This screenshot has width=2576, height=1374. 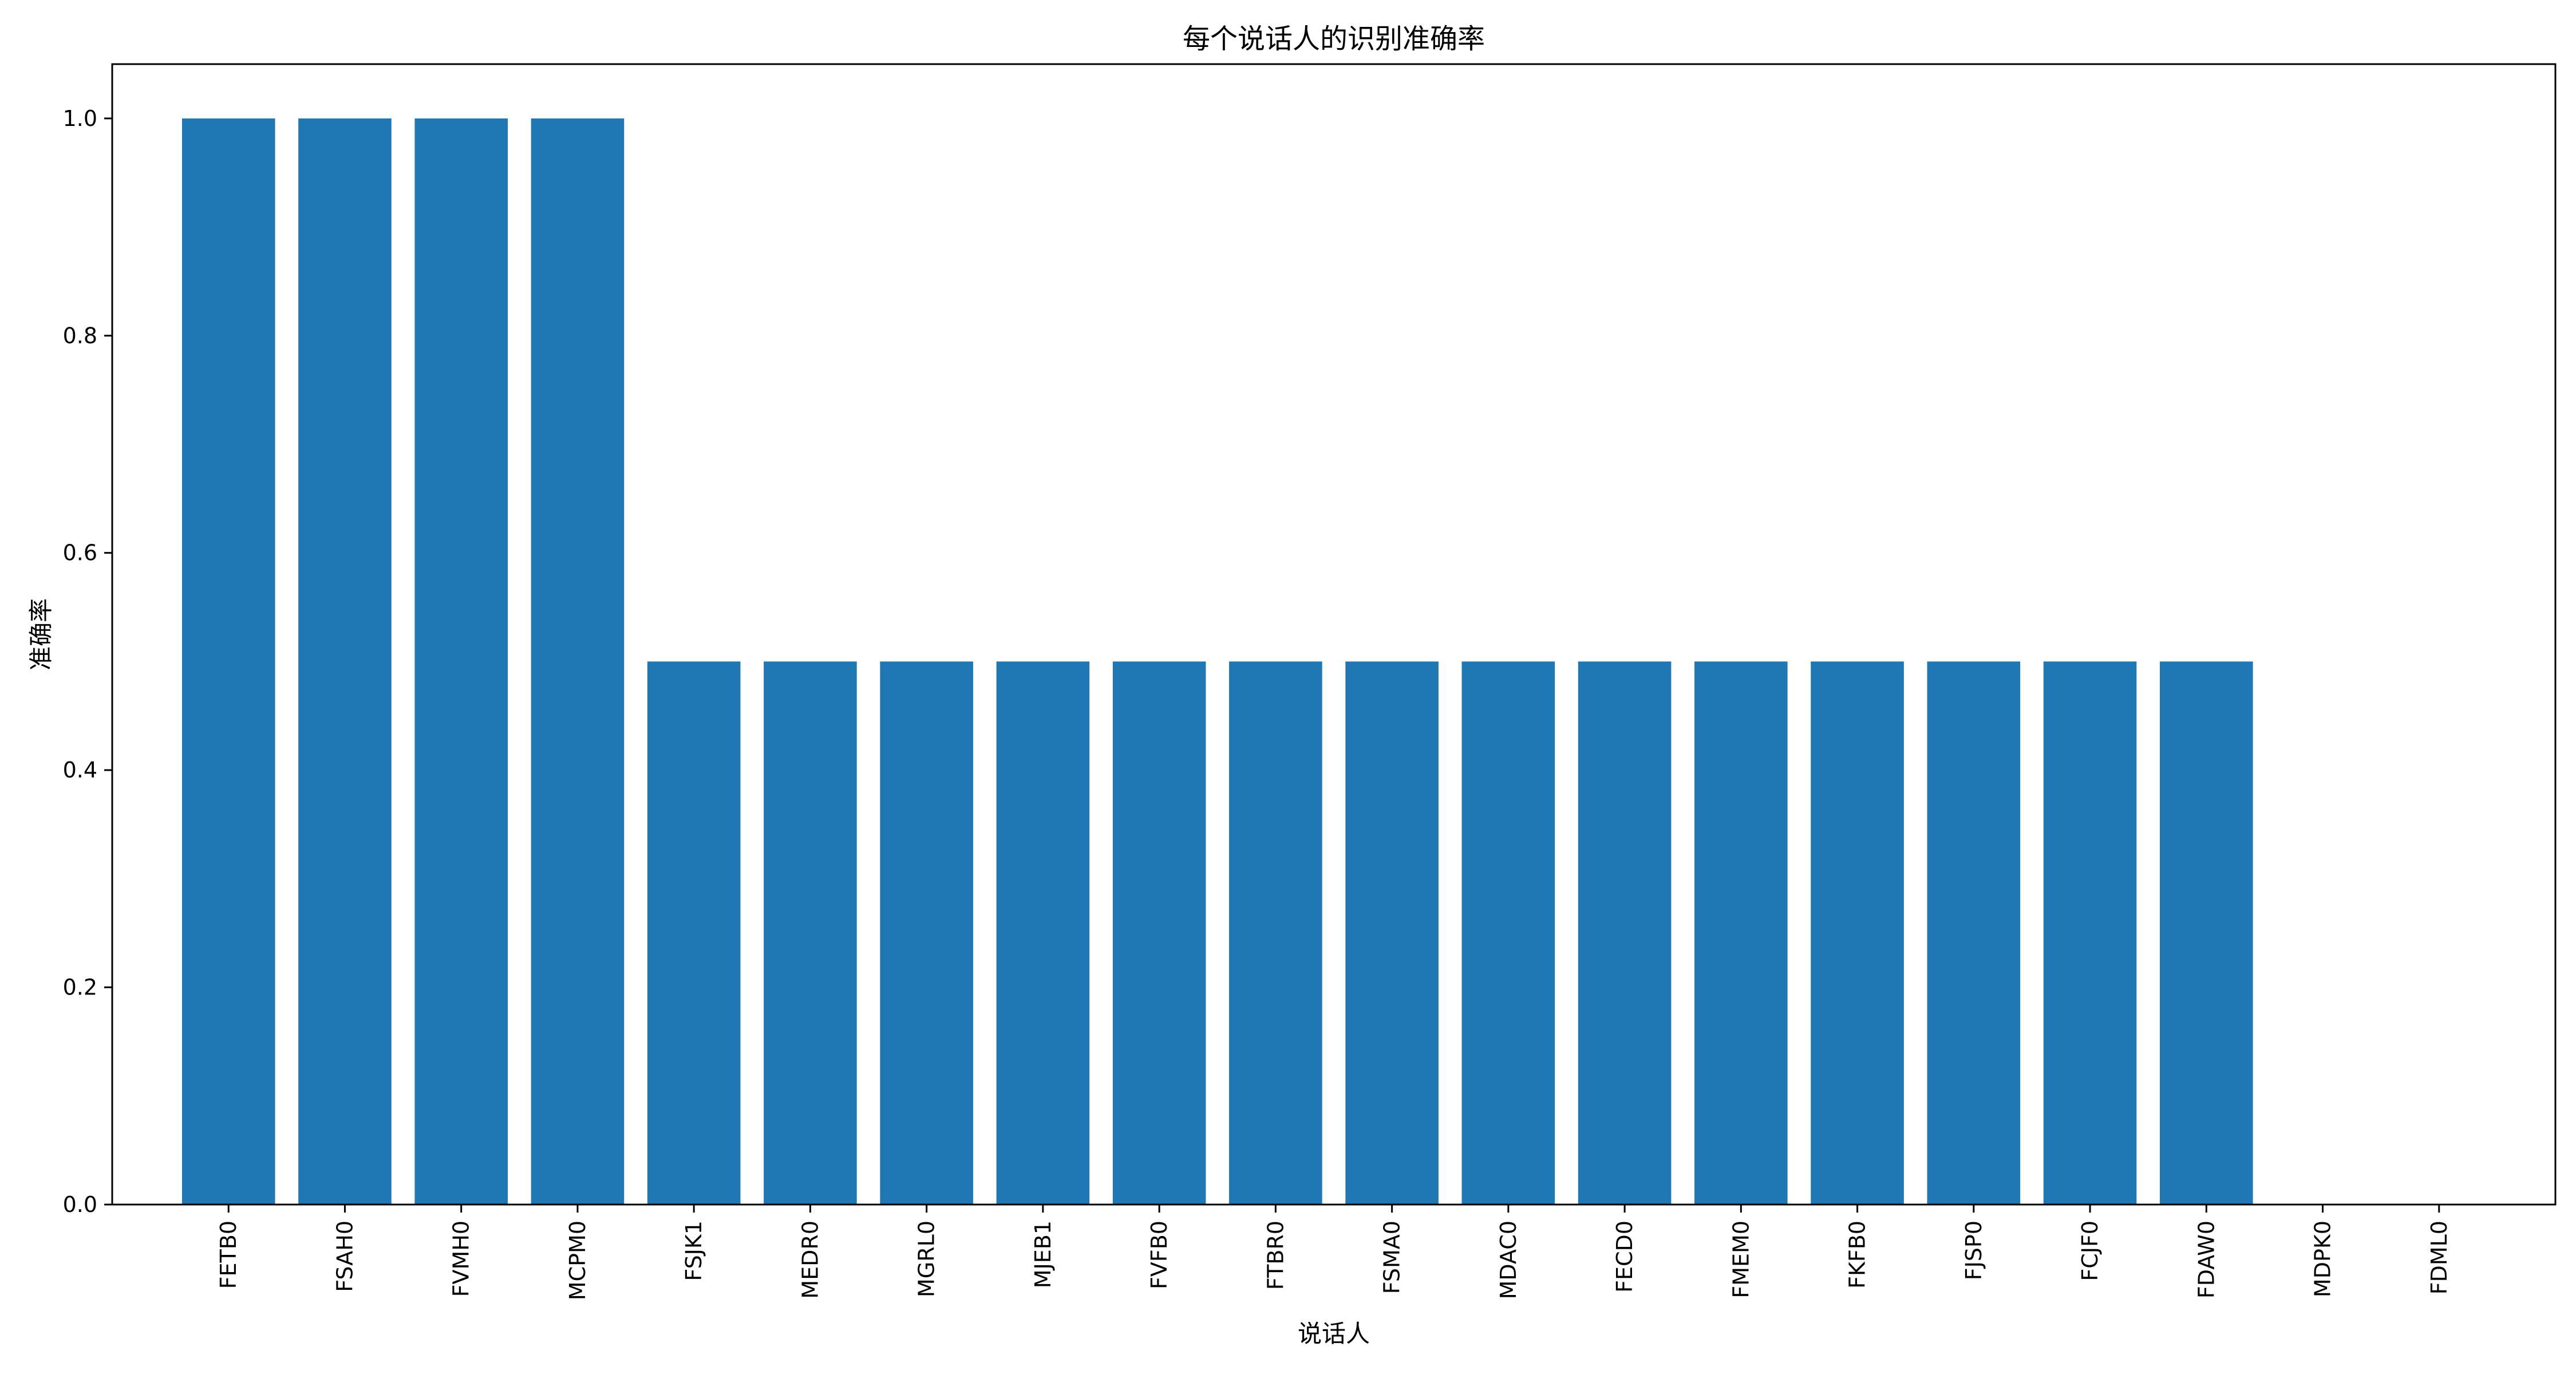 What do you see at coordinates (80, 1205) in the screenshot?
I see `y-tick-label: 0.0` at bounding box center [80, 1205].